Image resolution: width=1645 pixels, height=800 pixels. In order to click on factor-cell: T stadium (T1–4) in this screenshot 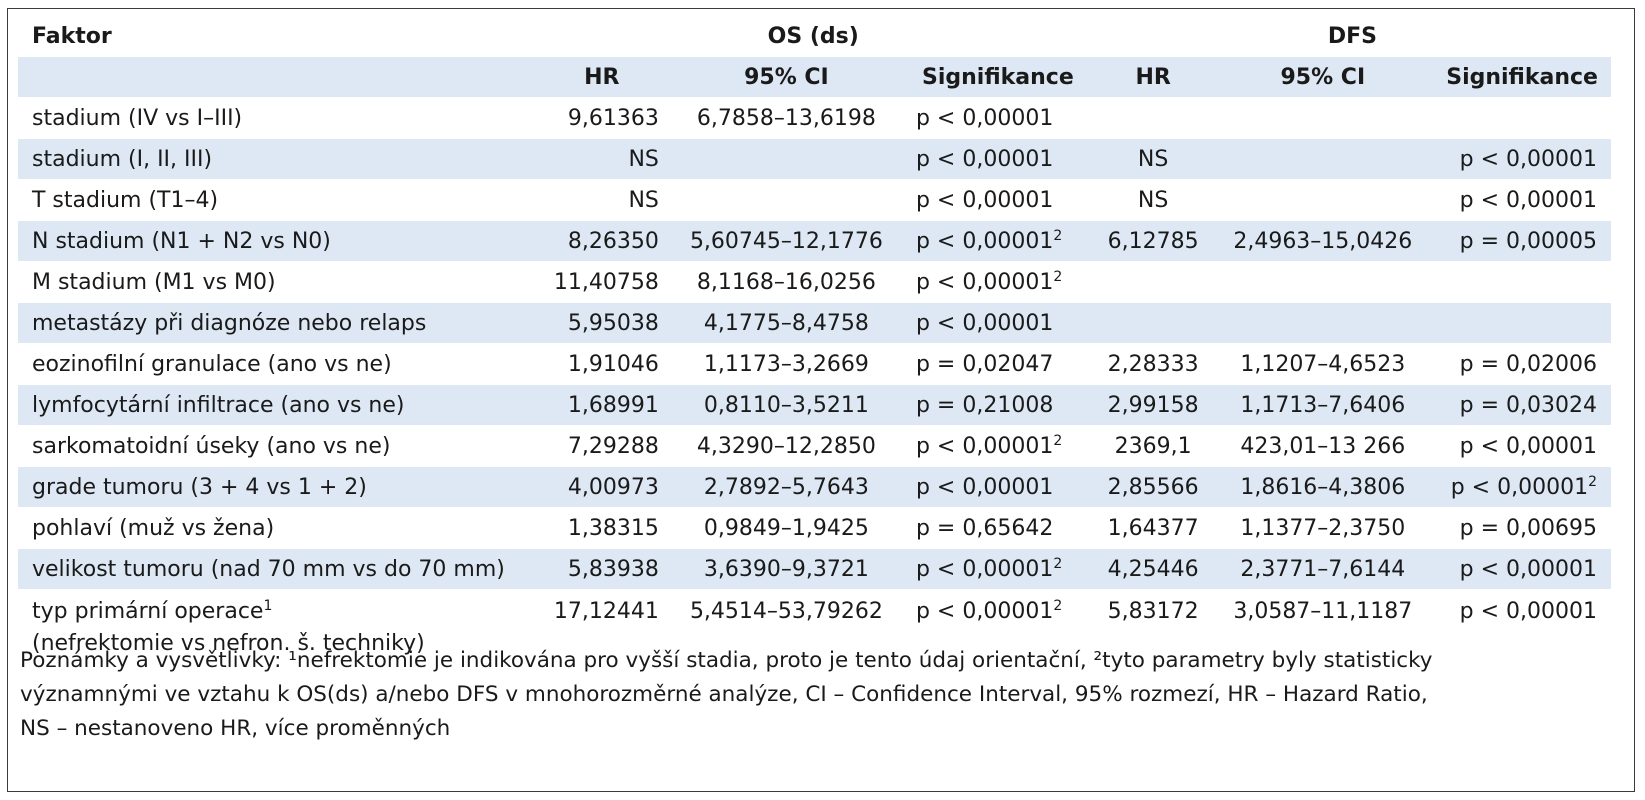, I will do `click(275, 200)`.